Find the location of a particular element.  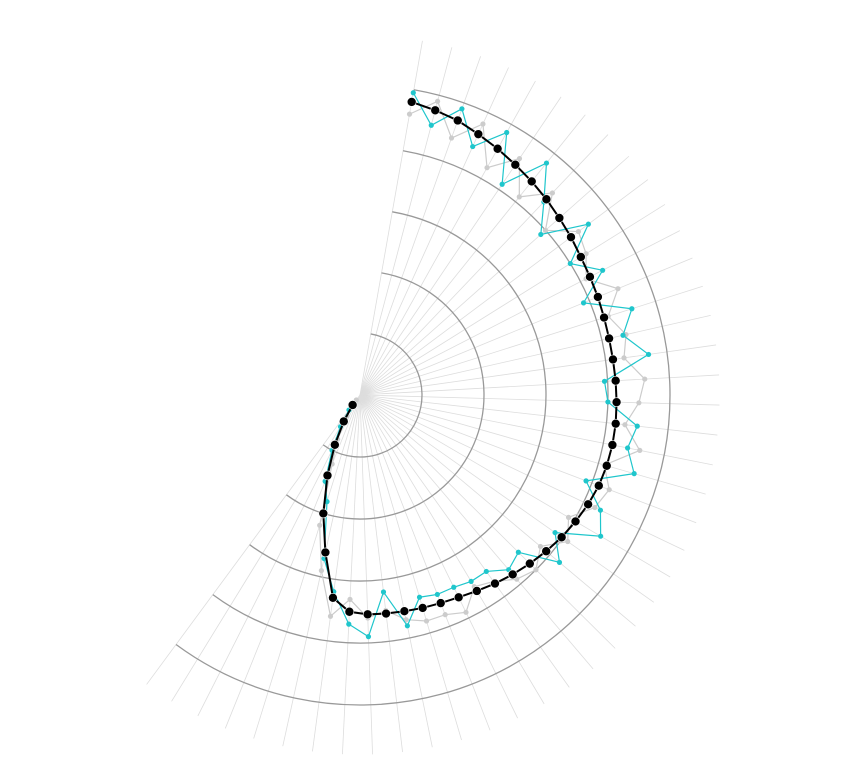

ring is located at coordinates (385, 396).